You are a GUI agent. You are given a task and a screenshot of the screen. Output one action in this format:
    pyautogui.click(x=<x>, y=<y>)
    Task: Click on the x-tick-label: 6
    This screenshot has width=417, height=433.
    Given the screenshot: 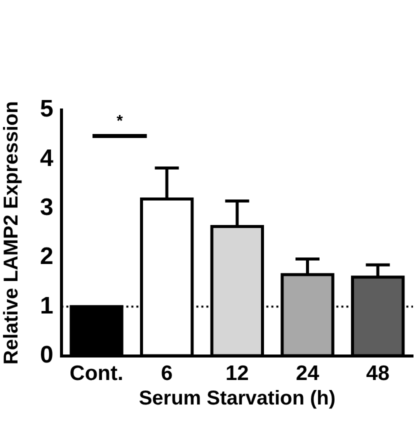 What is the action you would take?
    pyautogui.click(x=167, y=374)
    